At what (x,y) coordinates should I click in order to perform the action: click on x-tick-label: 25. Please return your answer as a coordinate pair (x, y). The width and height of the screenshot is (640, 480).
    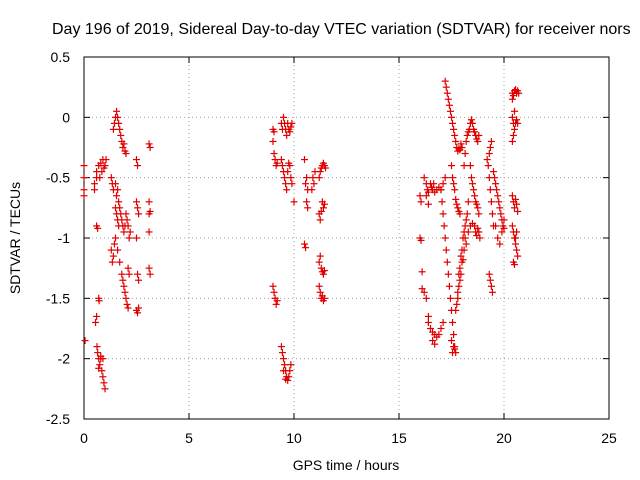
    Looking at the image, I should click on (609, 438).